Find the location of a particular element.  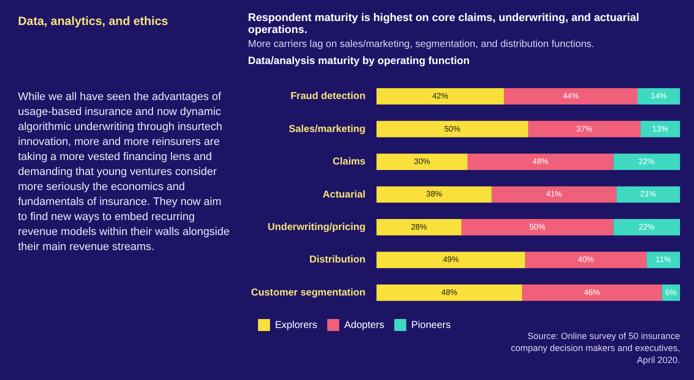

data-label: 21% is located at coordinates (648, 194).